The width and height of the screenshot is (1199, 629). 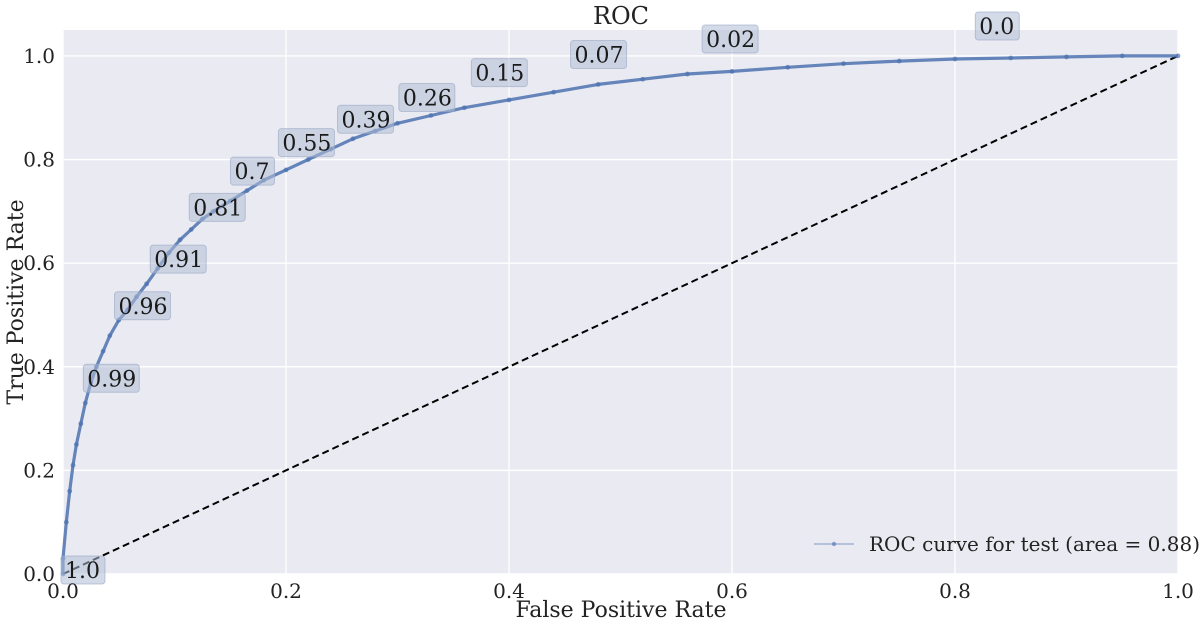 I want to click on legend-marker-swatch, so click(x=834, y=544).